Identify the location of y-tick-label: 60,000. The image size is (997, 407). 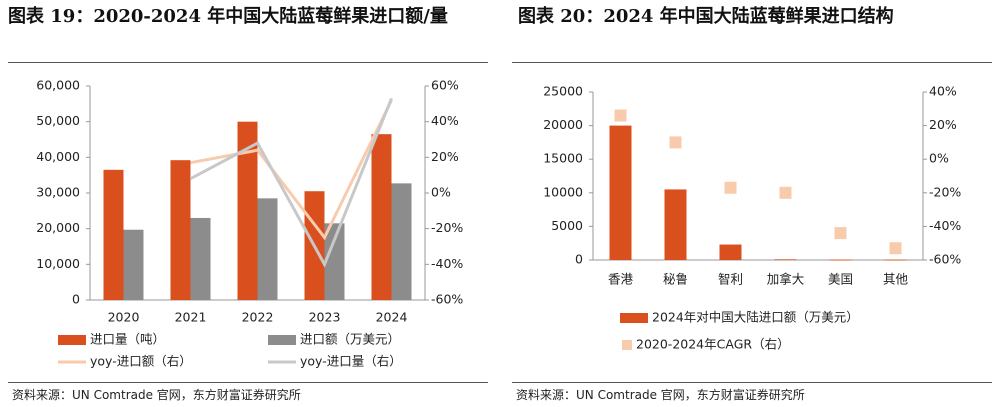
(58, 85).